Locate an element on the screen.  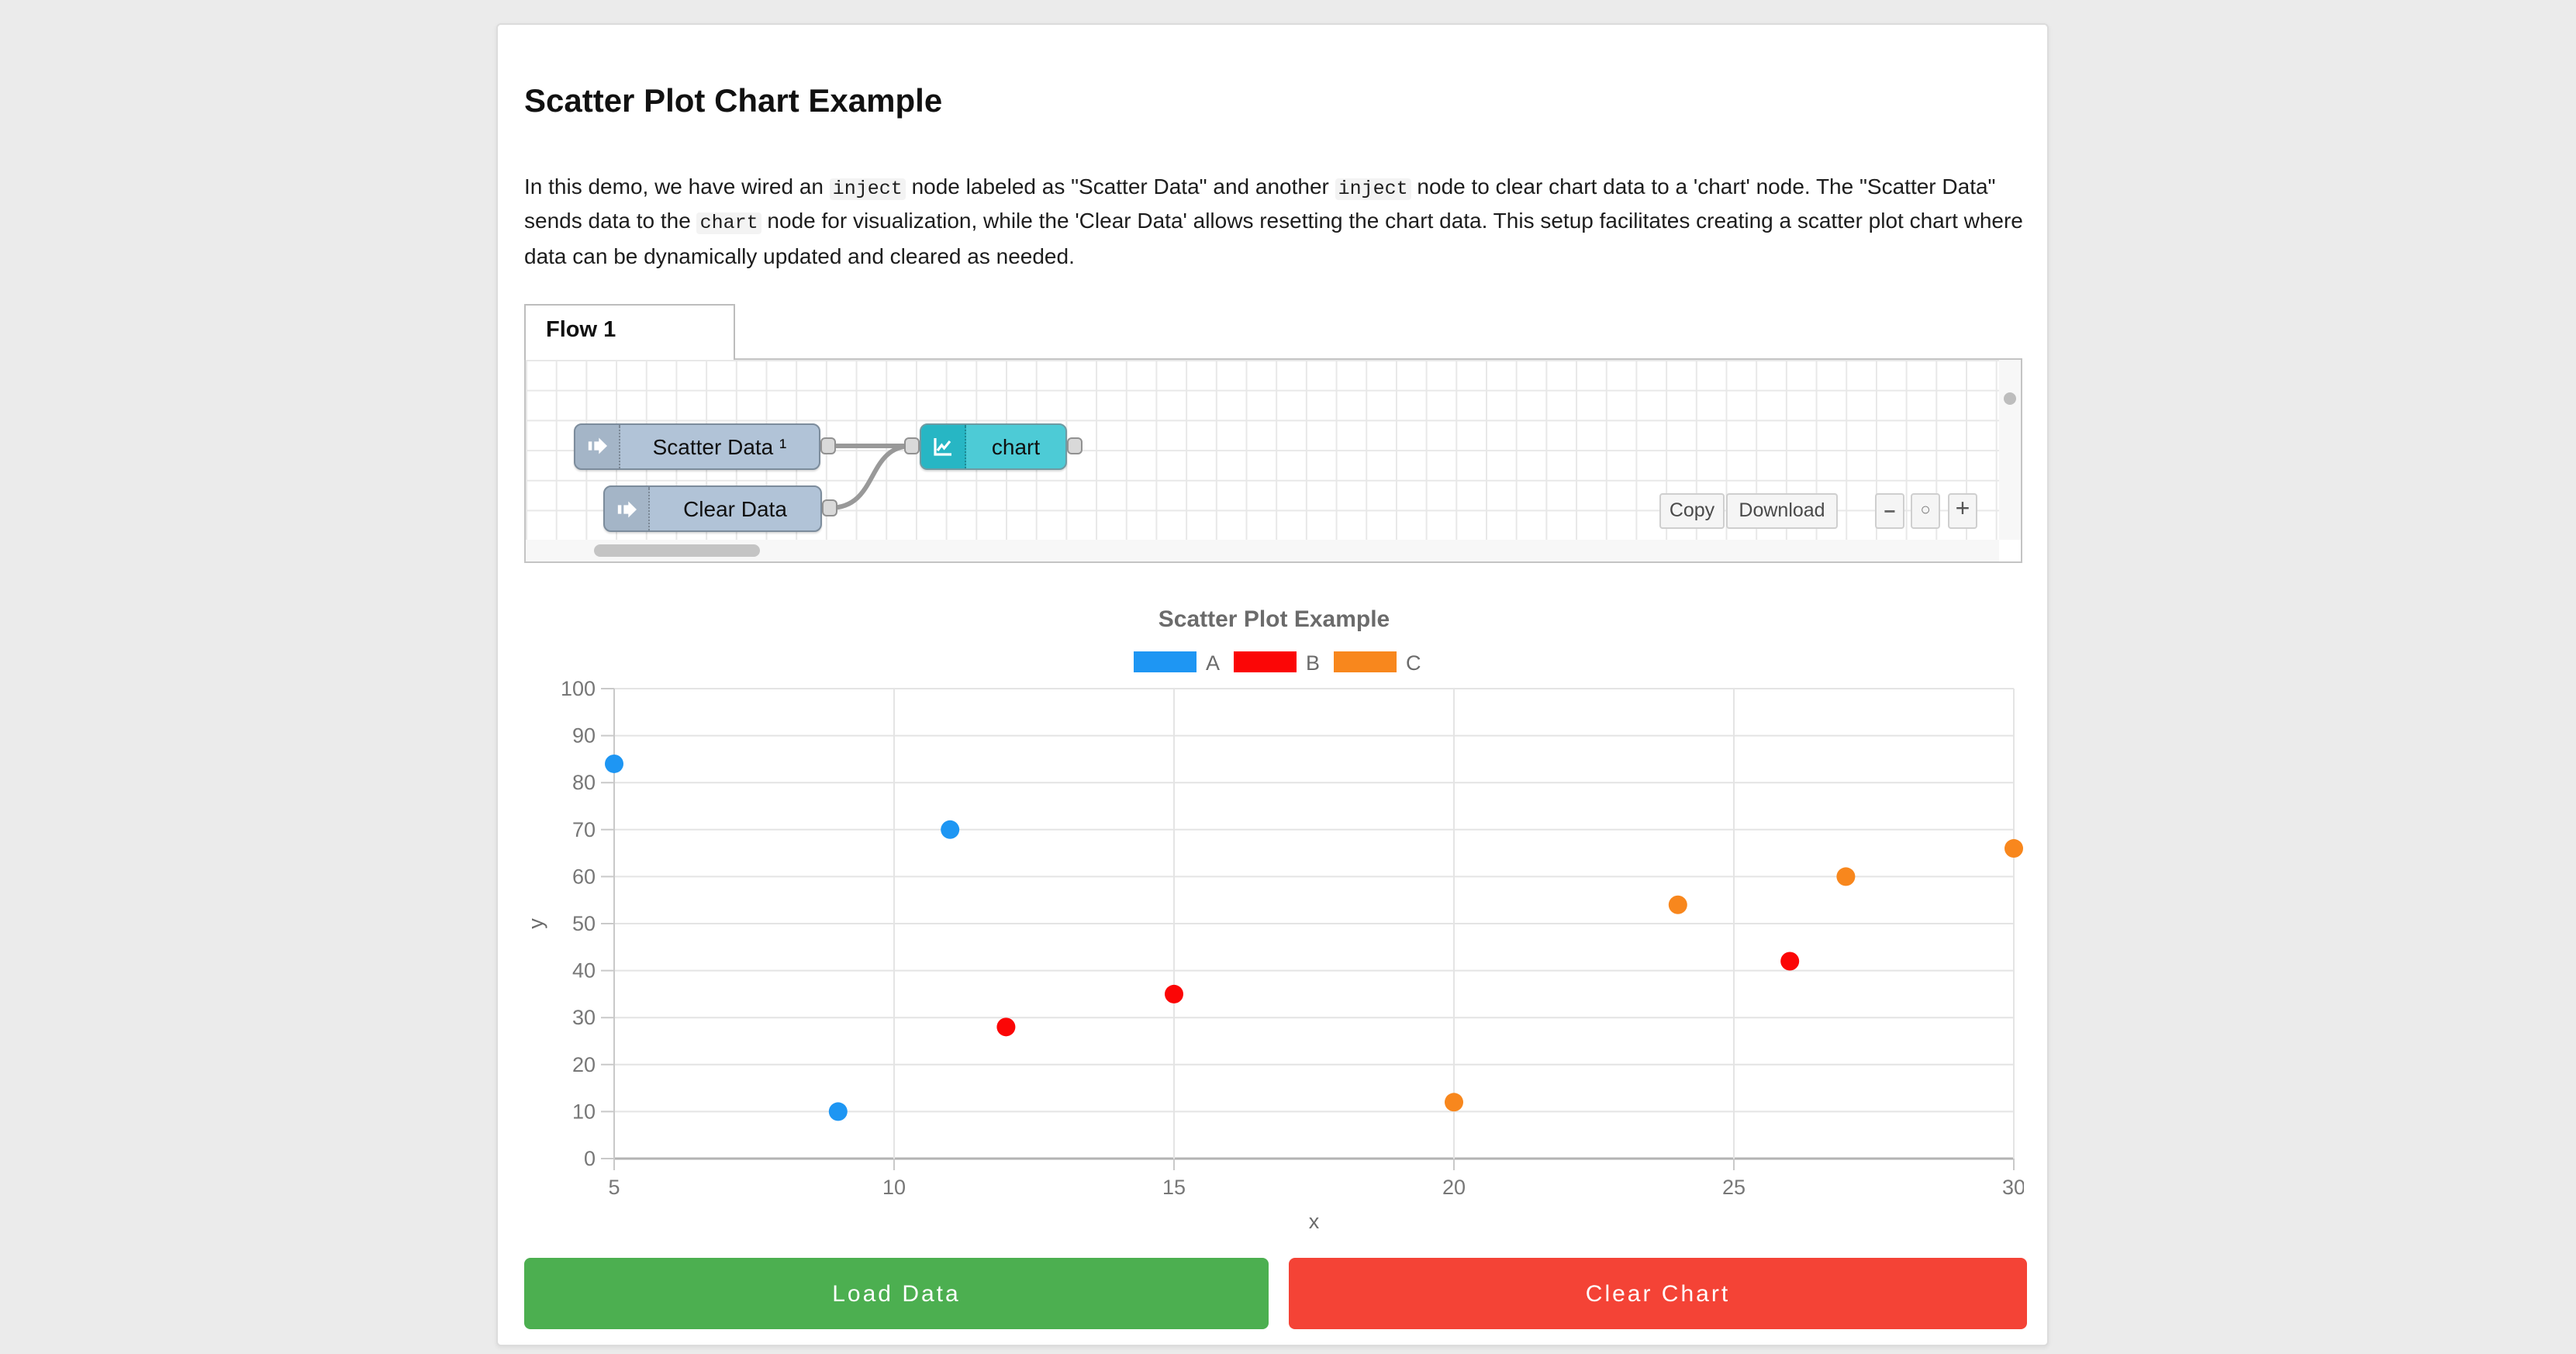
wire-clear-to-chart is located at coordinates (870, 477).